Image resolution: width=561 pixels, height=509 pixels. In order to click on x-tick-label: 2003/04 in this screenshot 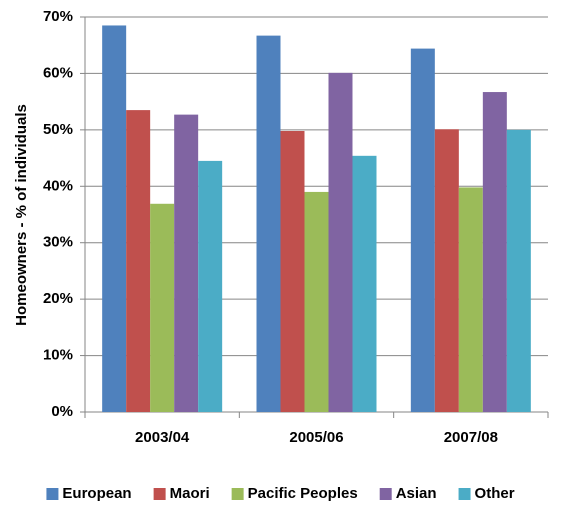, I will do `click(162, 437)`.